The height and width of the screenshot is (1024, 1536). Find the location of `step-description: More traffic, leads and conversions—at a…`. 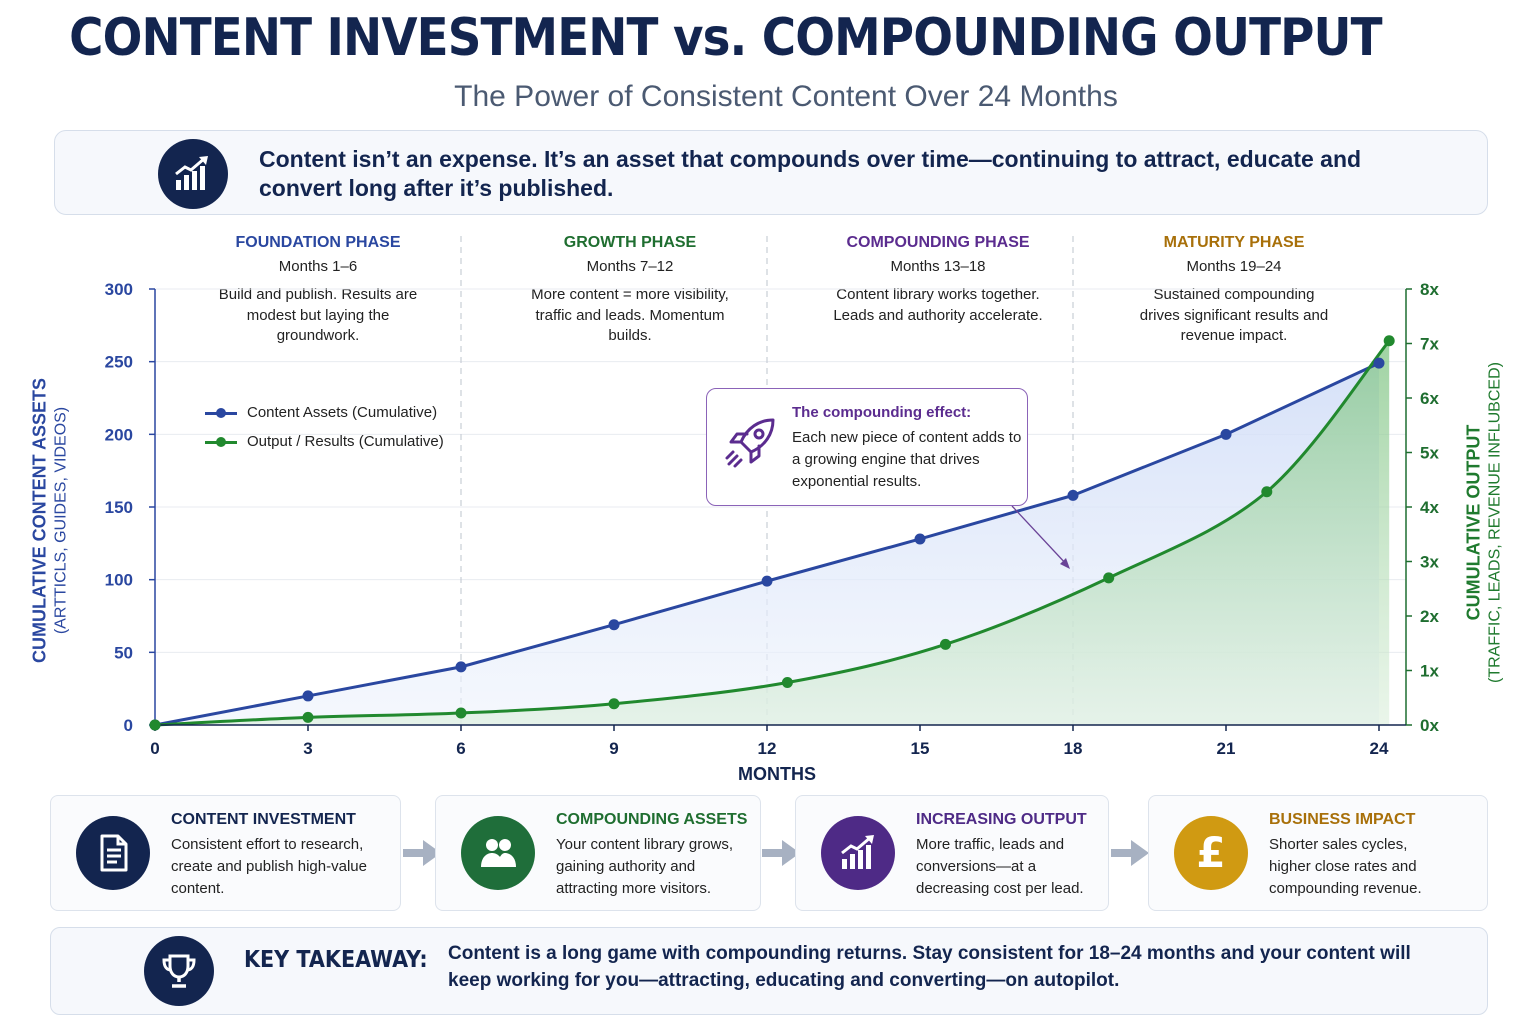

step-description: More traffic, leads and conversions—at a… is located at coordinates (1000, 866).